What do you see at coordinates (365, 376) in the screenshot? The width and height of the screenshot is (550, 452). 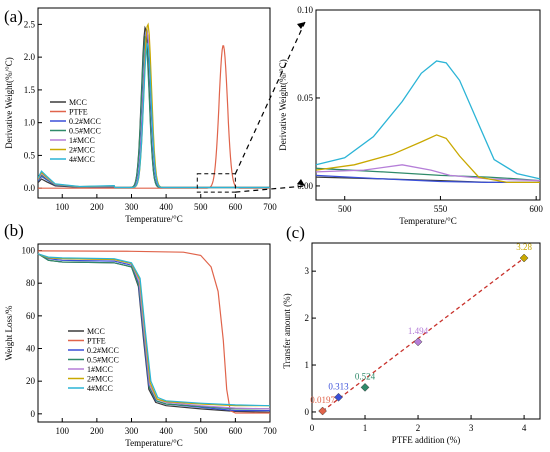 I see `data-label: 0.524` at bounding box center [365, 376].